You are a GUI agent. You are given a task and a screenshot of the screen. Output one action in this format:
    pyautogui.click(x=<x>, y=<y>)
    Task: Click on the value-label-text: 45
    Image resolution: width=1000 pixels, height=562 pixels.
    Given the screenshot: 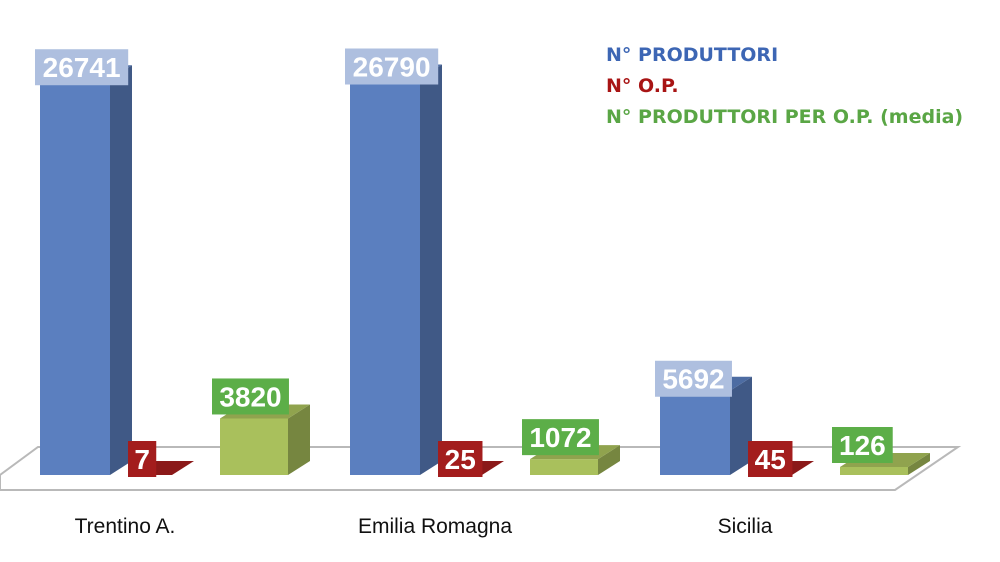 What is the action you would take?
    pyautogui.click(x=770, y=459)
    